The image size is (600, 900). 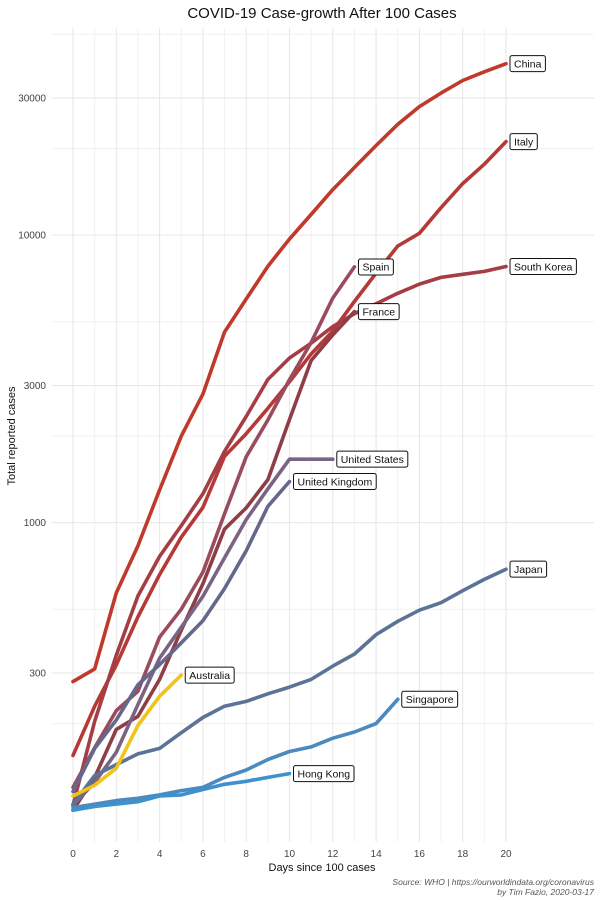 I want to click on svg-text: Singapore, so click(x=430, y=700).